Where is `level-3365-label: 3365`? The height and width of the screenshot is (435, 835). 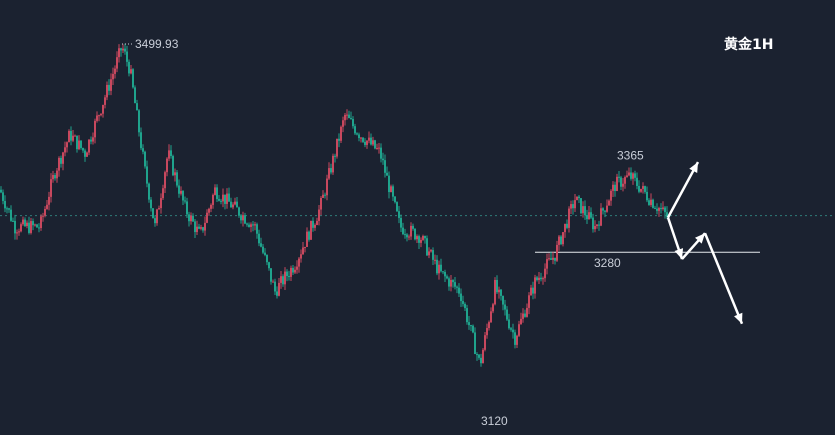 level-3365-label: 3365 is located at coordinates (630, 156).